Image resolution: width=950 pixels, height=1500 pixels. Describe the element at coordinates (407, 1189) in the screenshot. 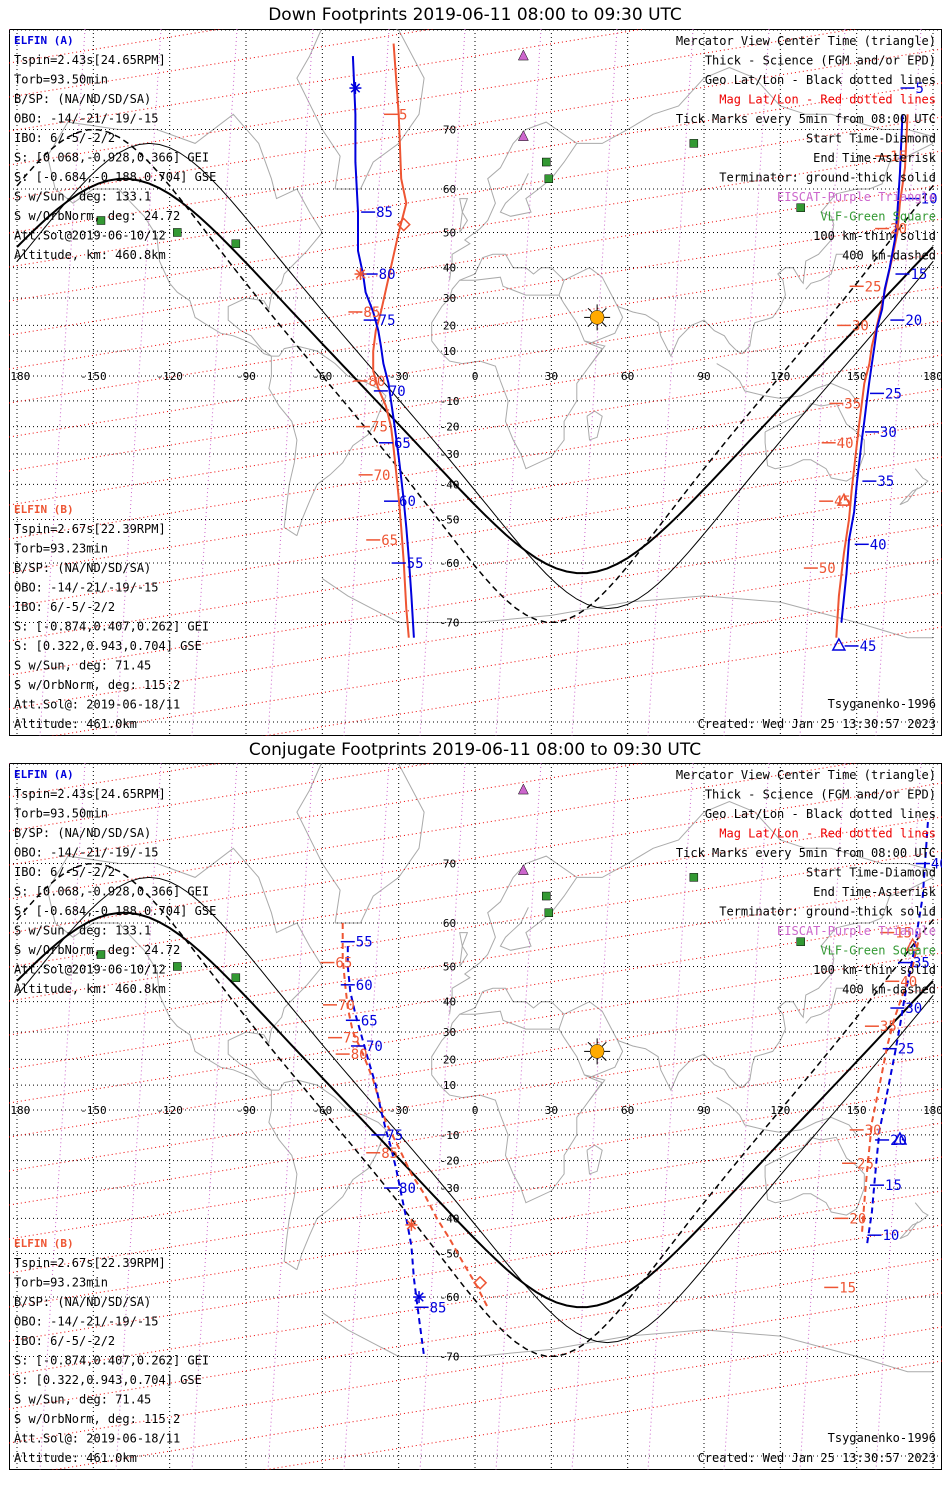

I see `tick-label: 80` at that location.